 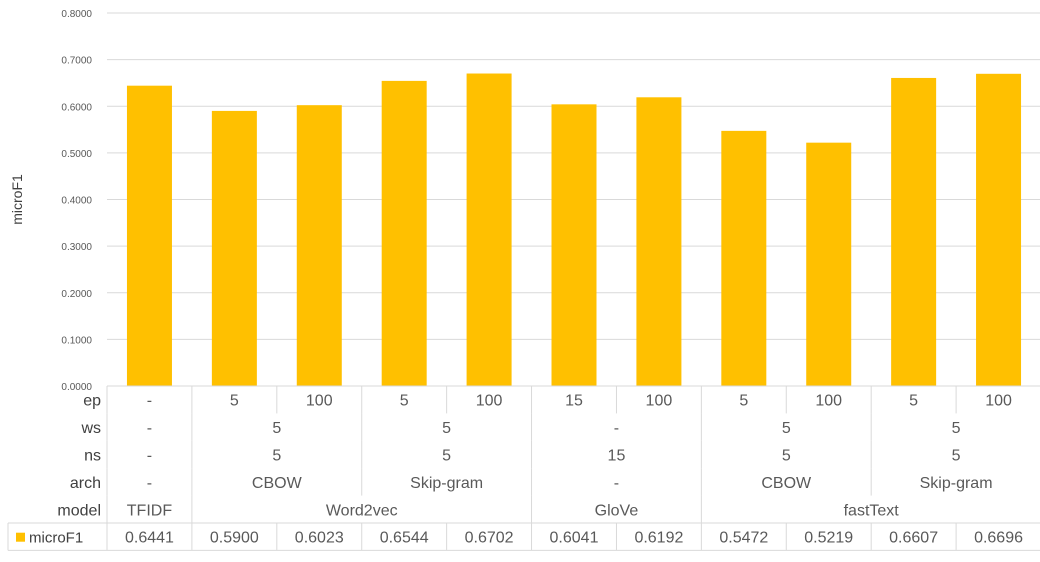 I want to click on category-label: GloVe, so click(x=617, y=510).